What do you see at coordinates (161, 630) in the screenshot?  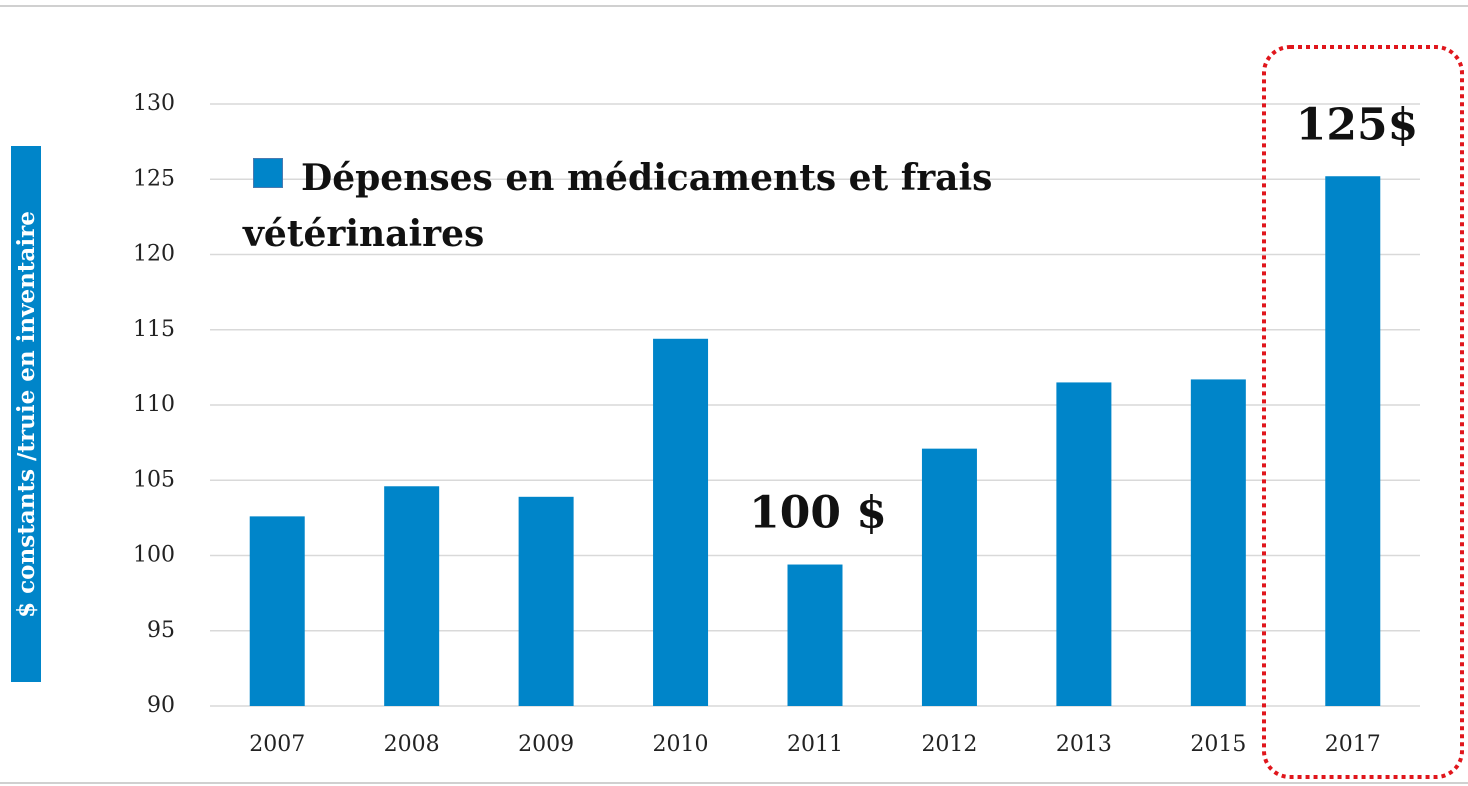 I see `y-tick-label: 95` at bounding box center [161, 630].